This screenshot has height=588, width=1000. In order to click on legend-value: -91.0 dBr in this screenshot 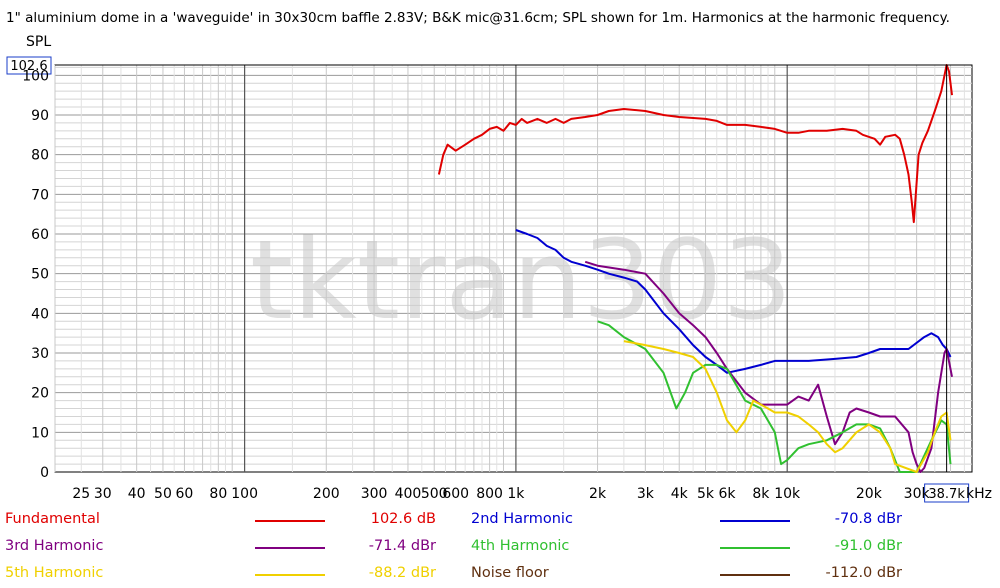, I will do `click(868, 546)`.